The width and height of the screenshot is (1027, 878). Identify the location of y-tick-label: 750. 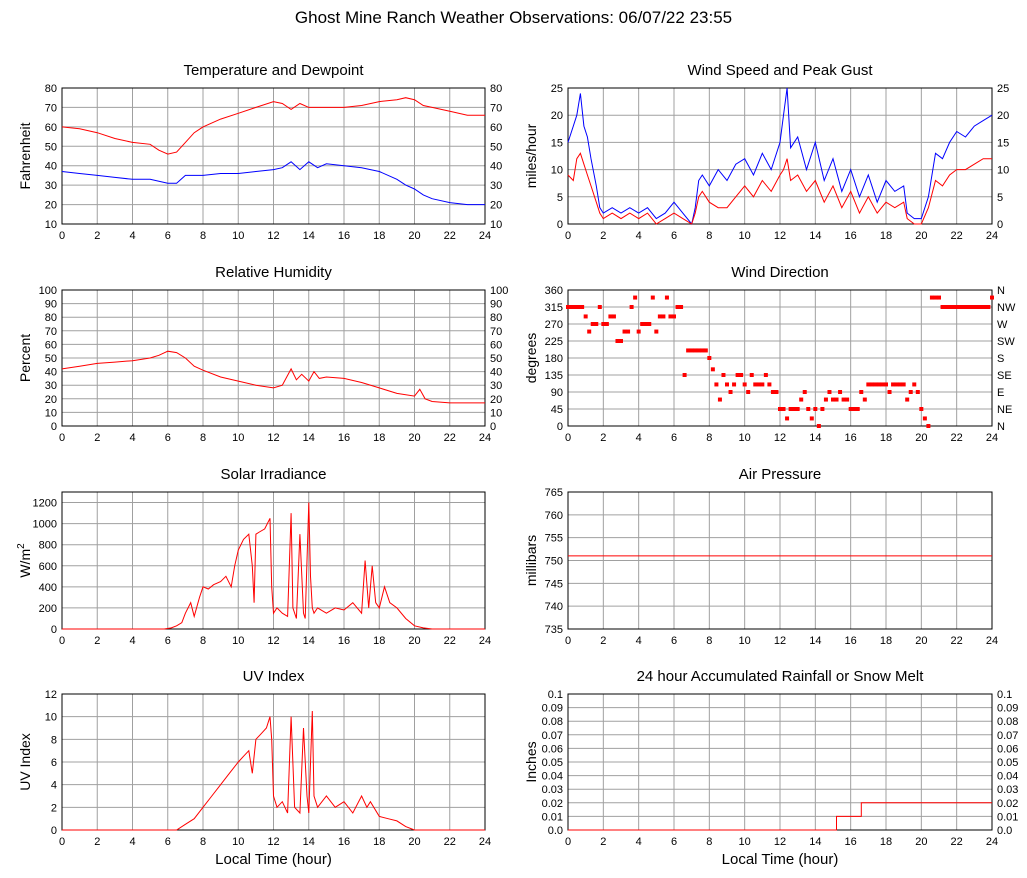
(554, 562).